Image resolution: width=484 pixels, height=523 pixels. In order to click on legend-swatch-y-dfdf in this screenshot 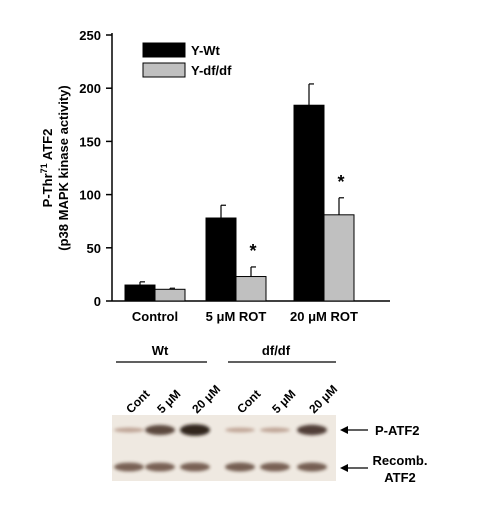, I will do `click(164, 70)`.